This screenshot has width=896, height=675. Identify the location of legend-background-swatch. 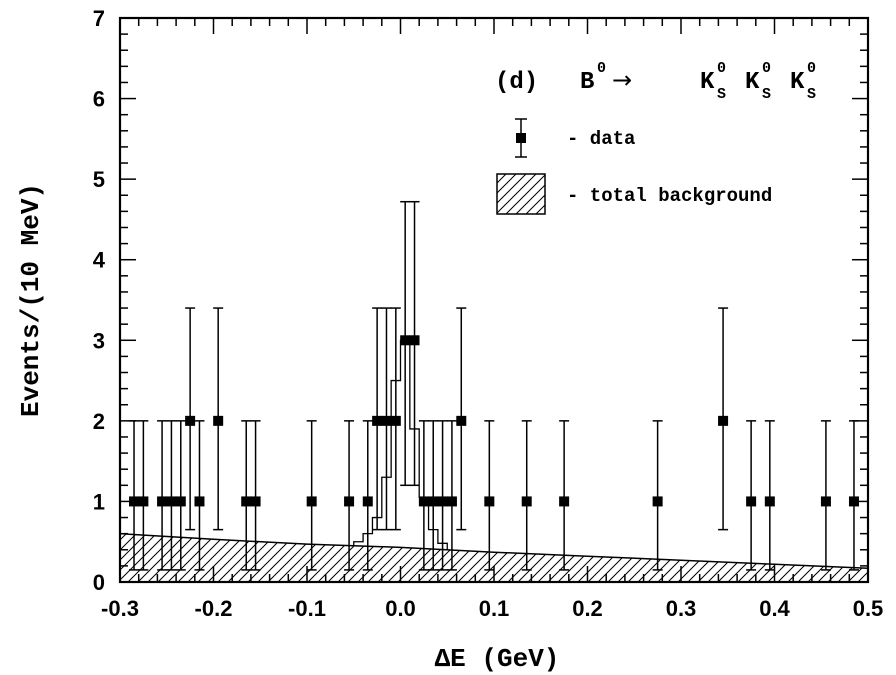
(521, 194).